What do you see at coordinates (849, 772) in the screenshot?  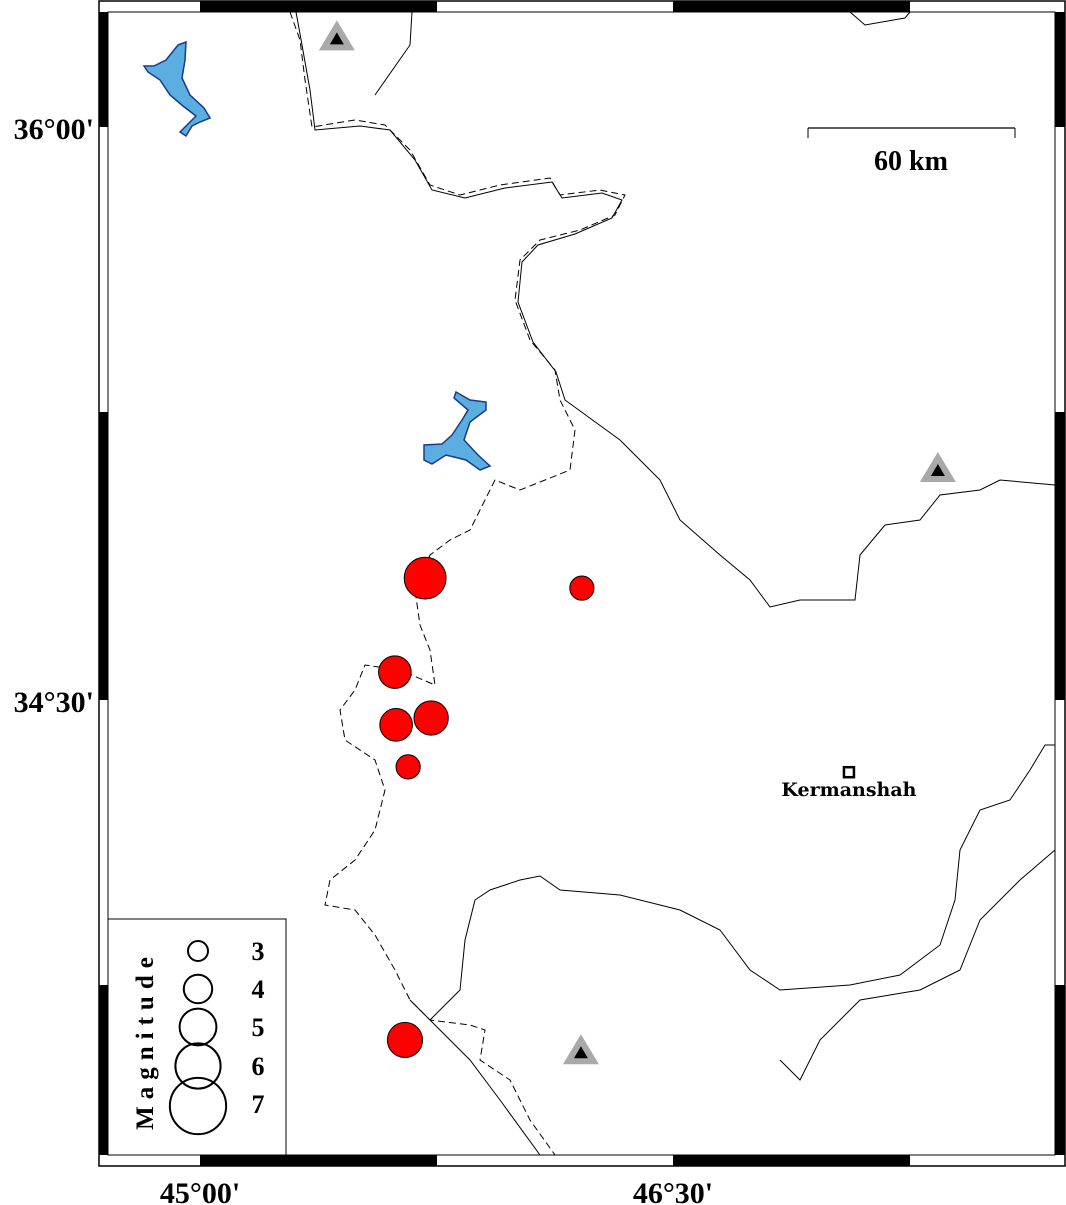 I see `city-marker` at bounding box center [849, 772].